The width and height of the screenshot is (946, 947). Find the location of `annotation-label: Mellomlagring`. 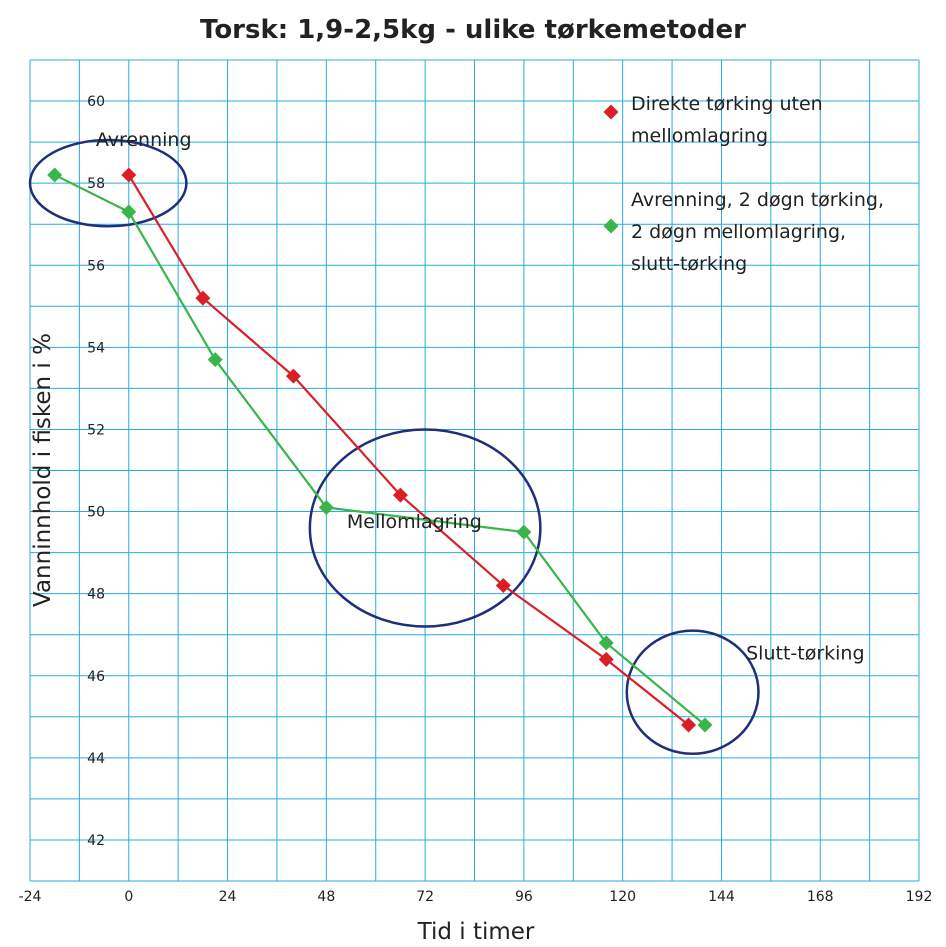

annotation-label: Mellomlagring is located at coordinates (414, 522).